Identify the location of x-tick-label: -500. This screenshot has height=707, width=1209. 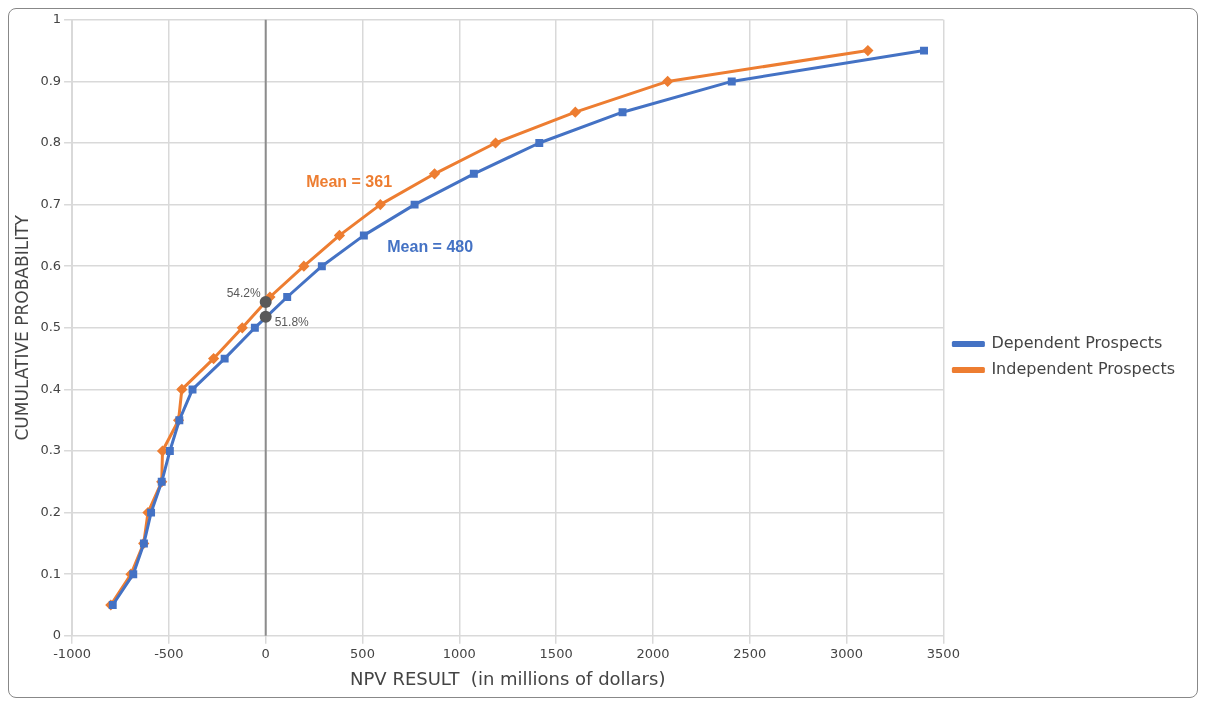
(169, 653).